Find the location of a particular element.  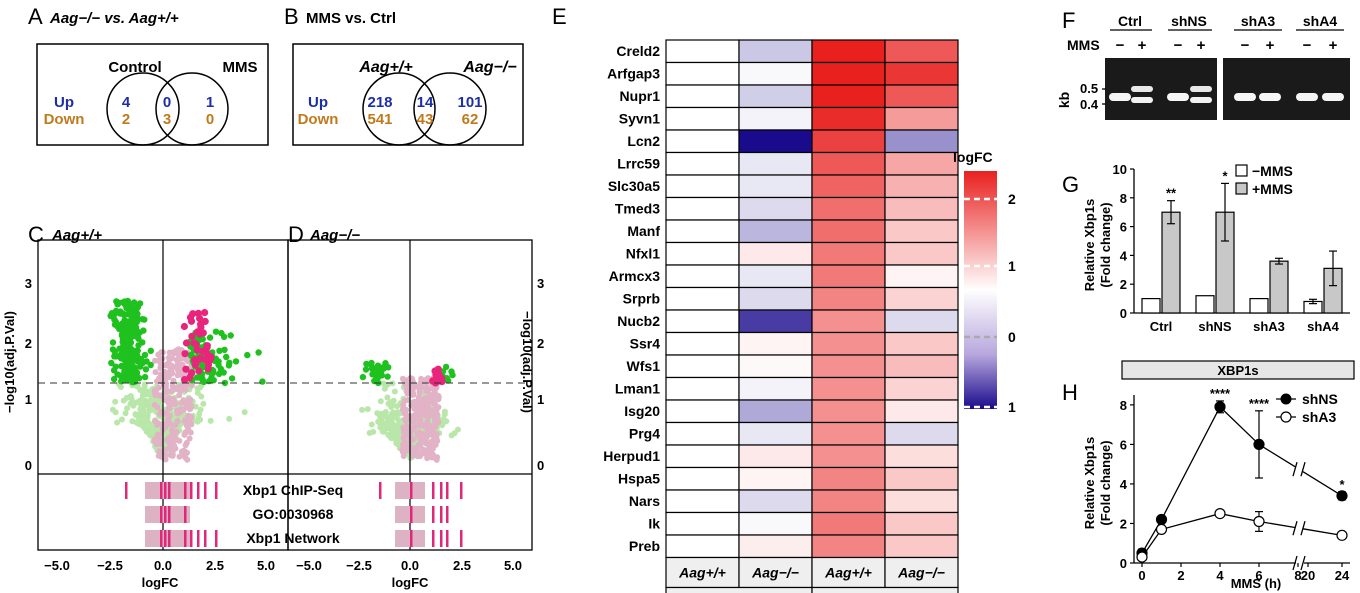

line-header-box is located at coordinates (1238, 370).